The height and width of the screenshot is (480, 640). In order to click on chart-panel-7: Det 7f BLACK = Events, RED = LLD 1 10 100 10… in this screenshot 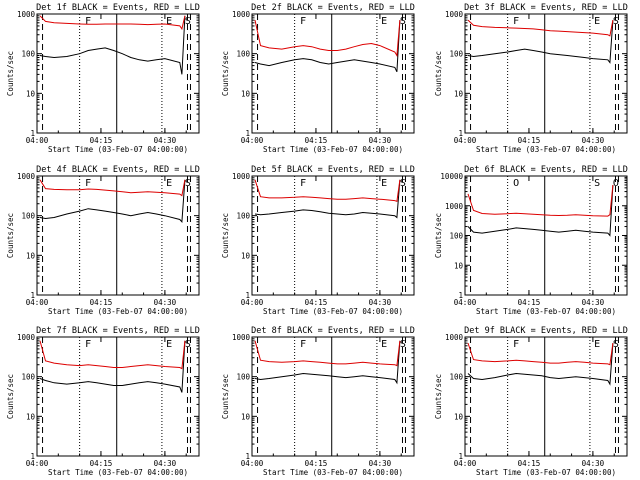, I will do `click(103, 401)`.